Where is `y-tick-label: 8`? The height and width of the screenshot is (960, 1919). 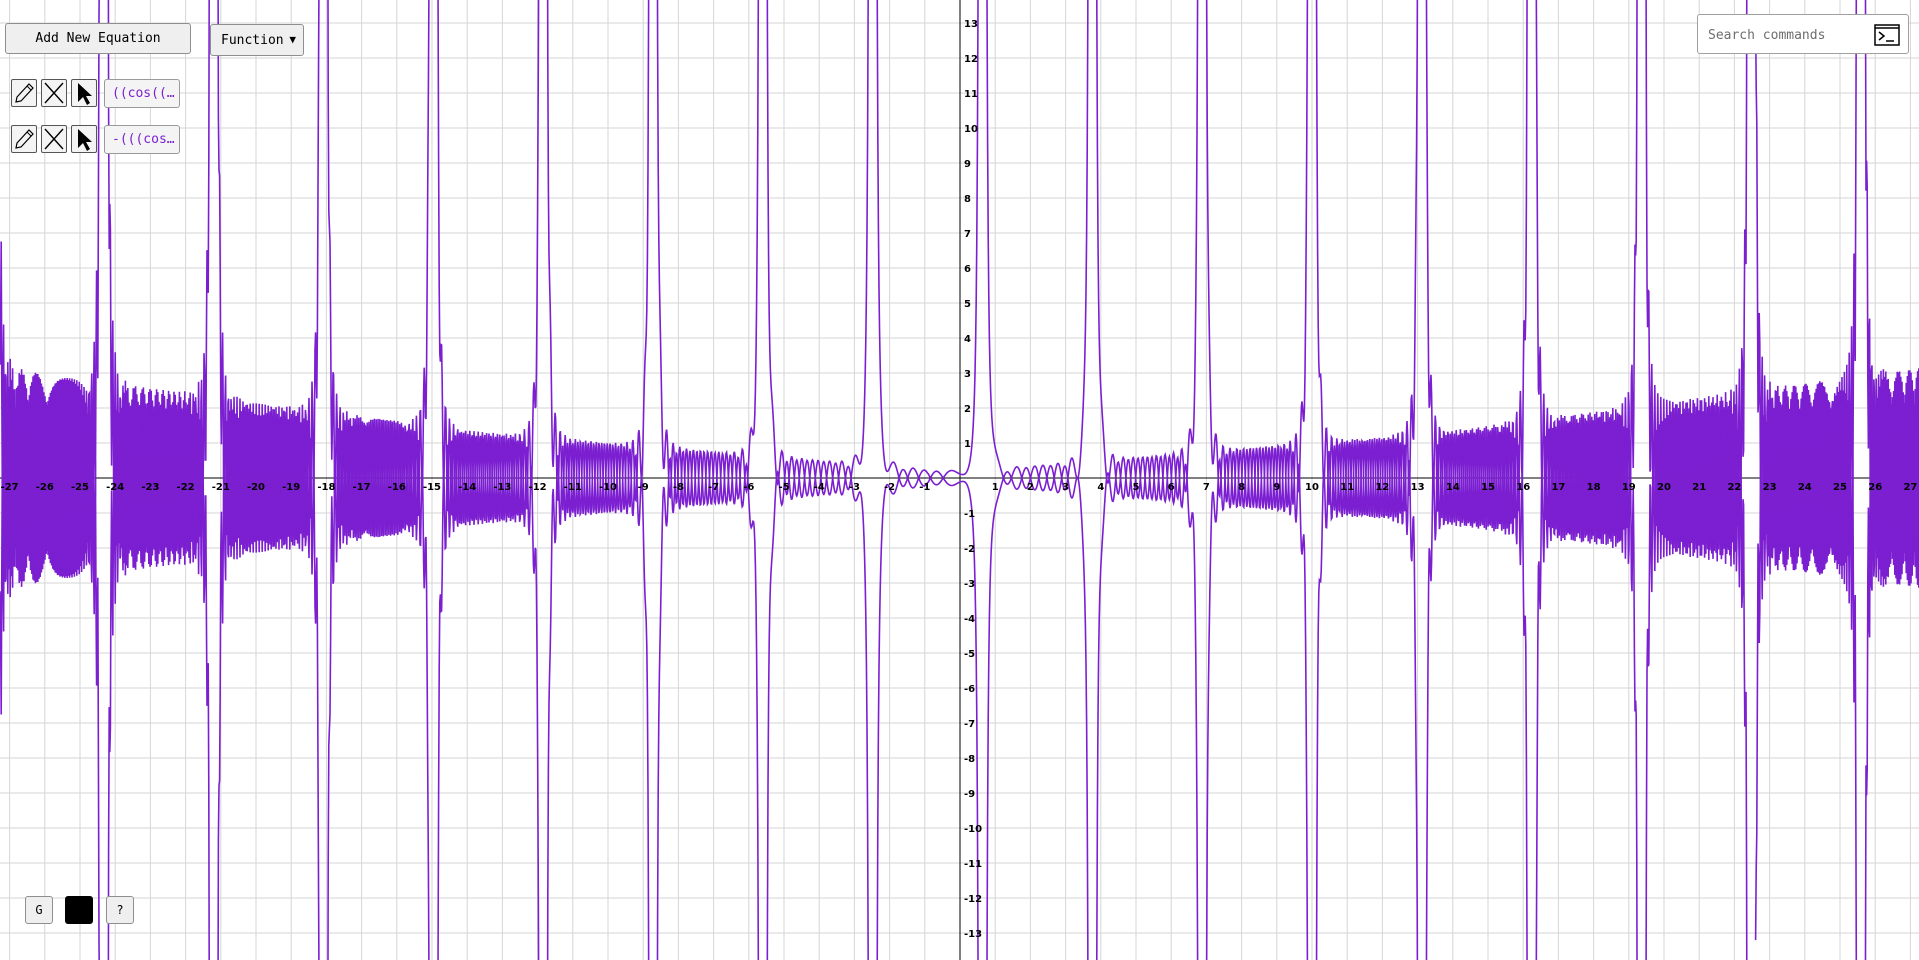 y-tick-label: 8 is located at coordinates (967, 199).